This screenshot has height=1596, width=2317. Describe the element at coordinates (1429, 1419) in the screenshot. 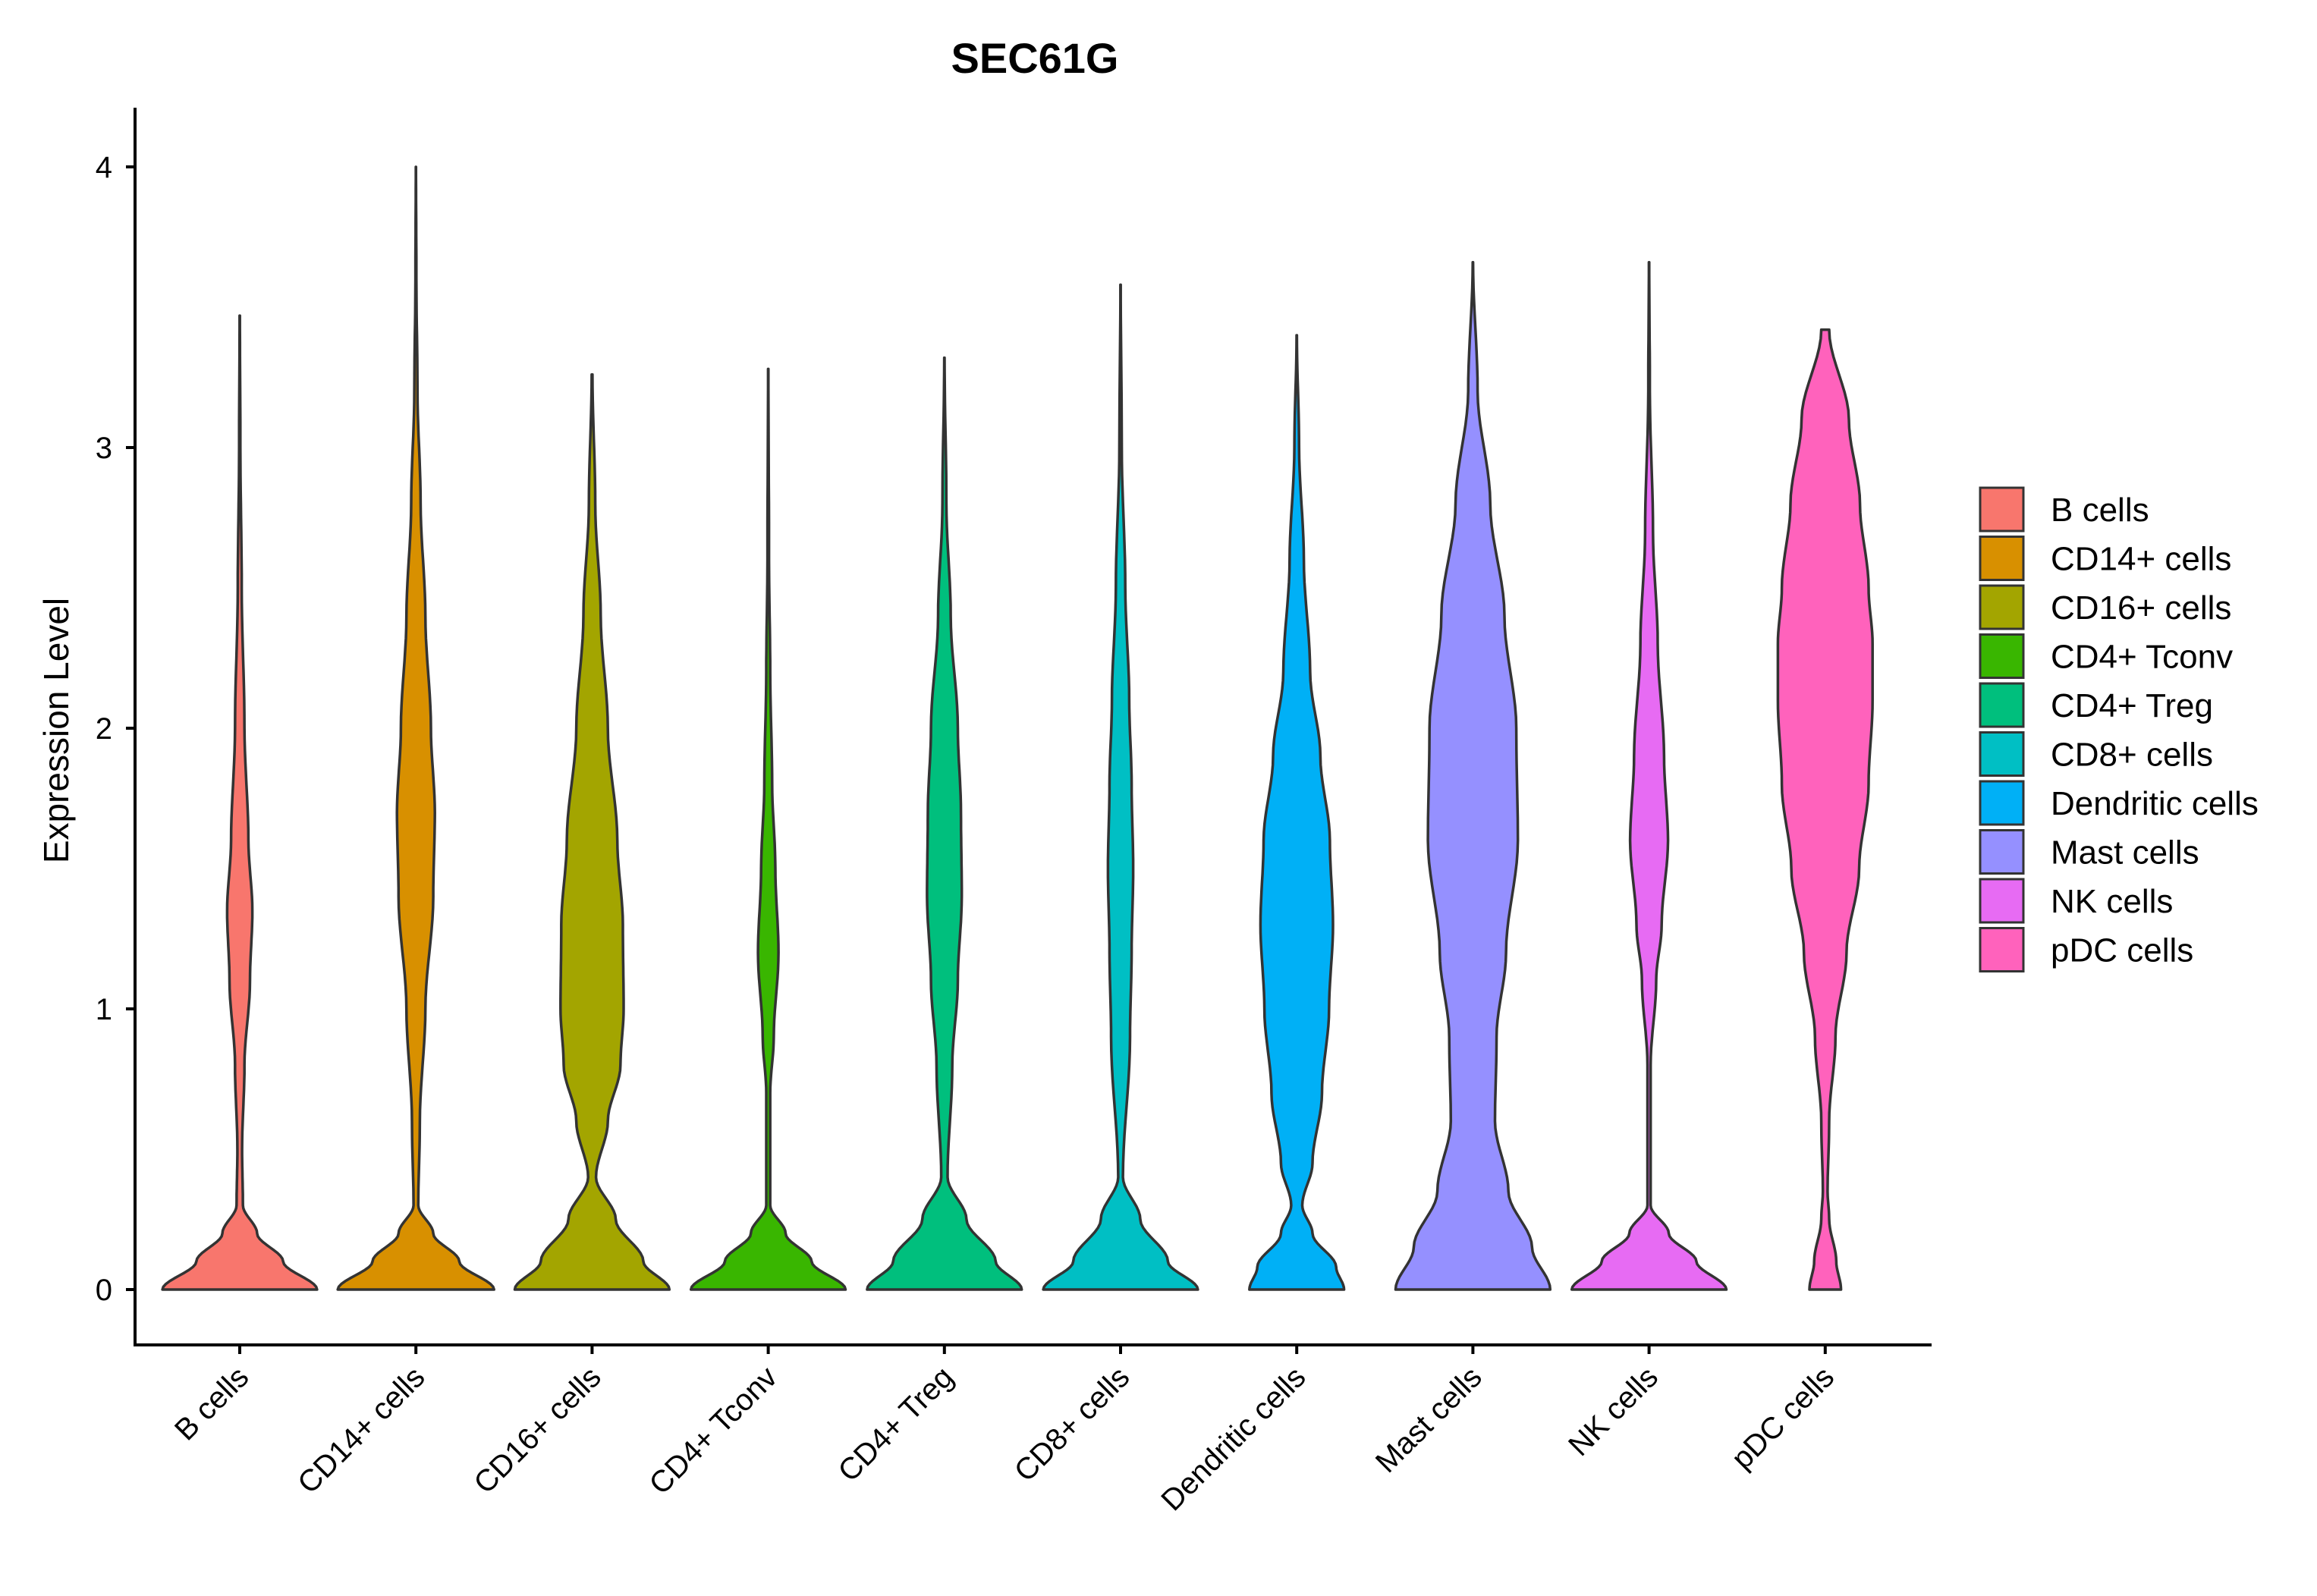

I see `x-tick-label: Mast cells` at that location.